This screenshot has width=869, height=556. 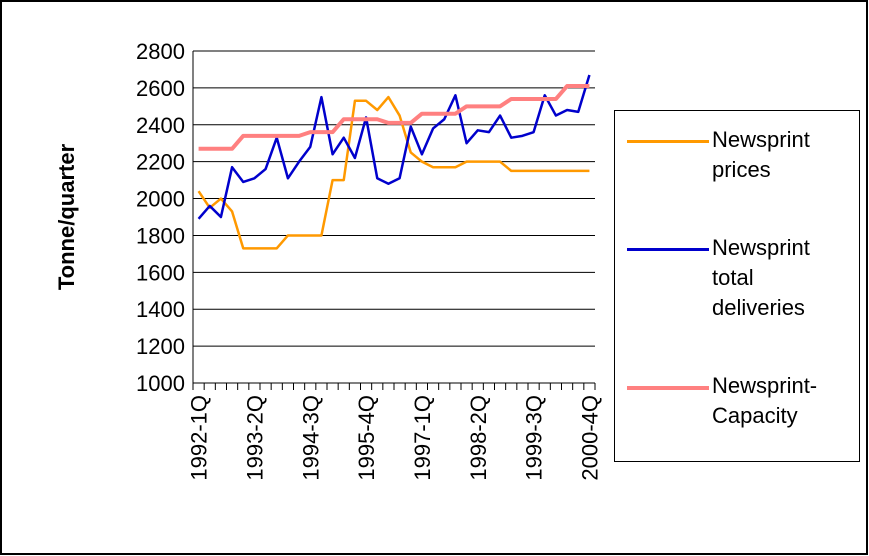 What do you see at coordinates (160, 272) in the screenshot?
I see `y-tick-label: 1600` at bounding box center [160, 272].